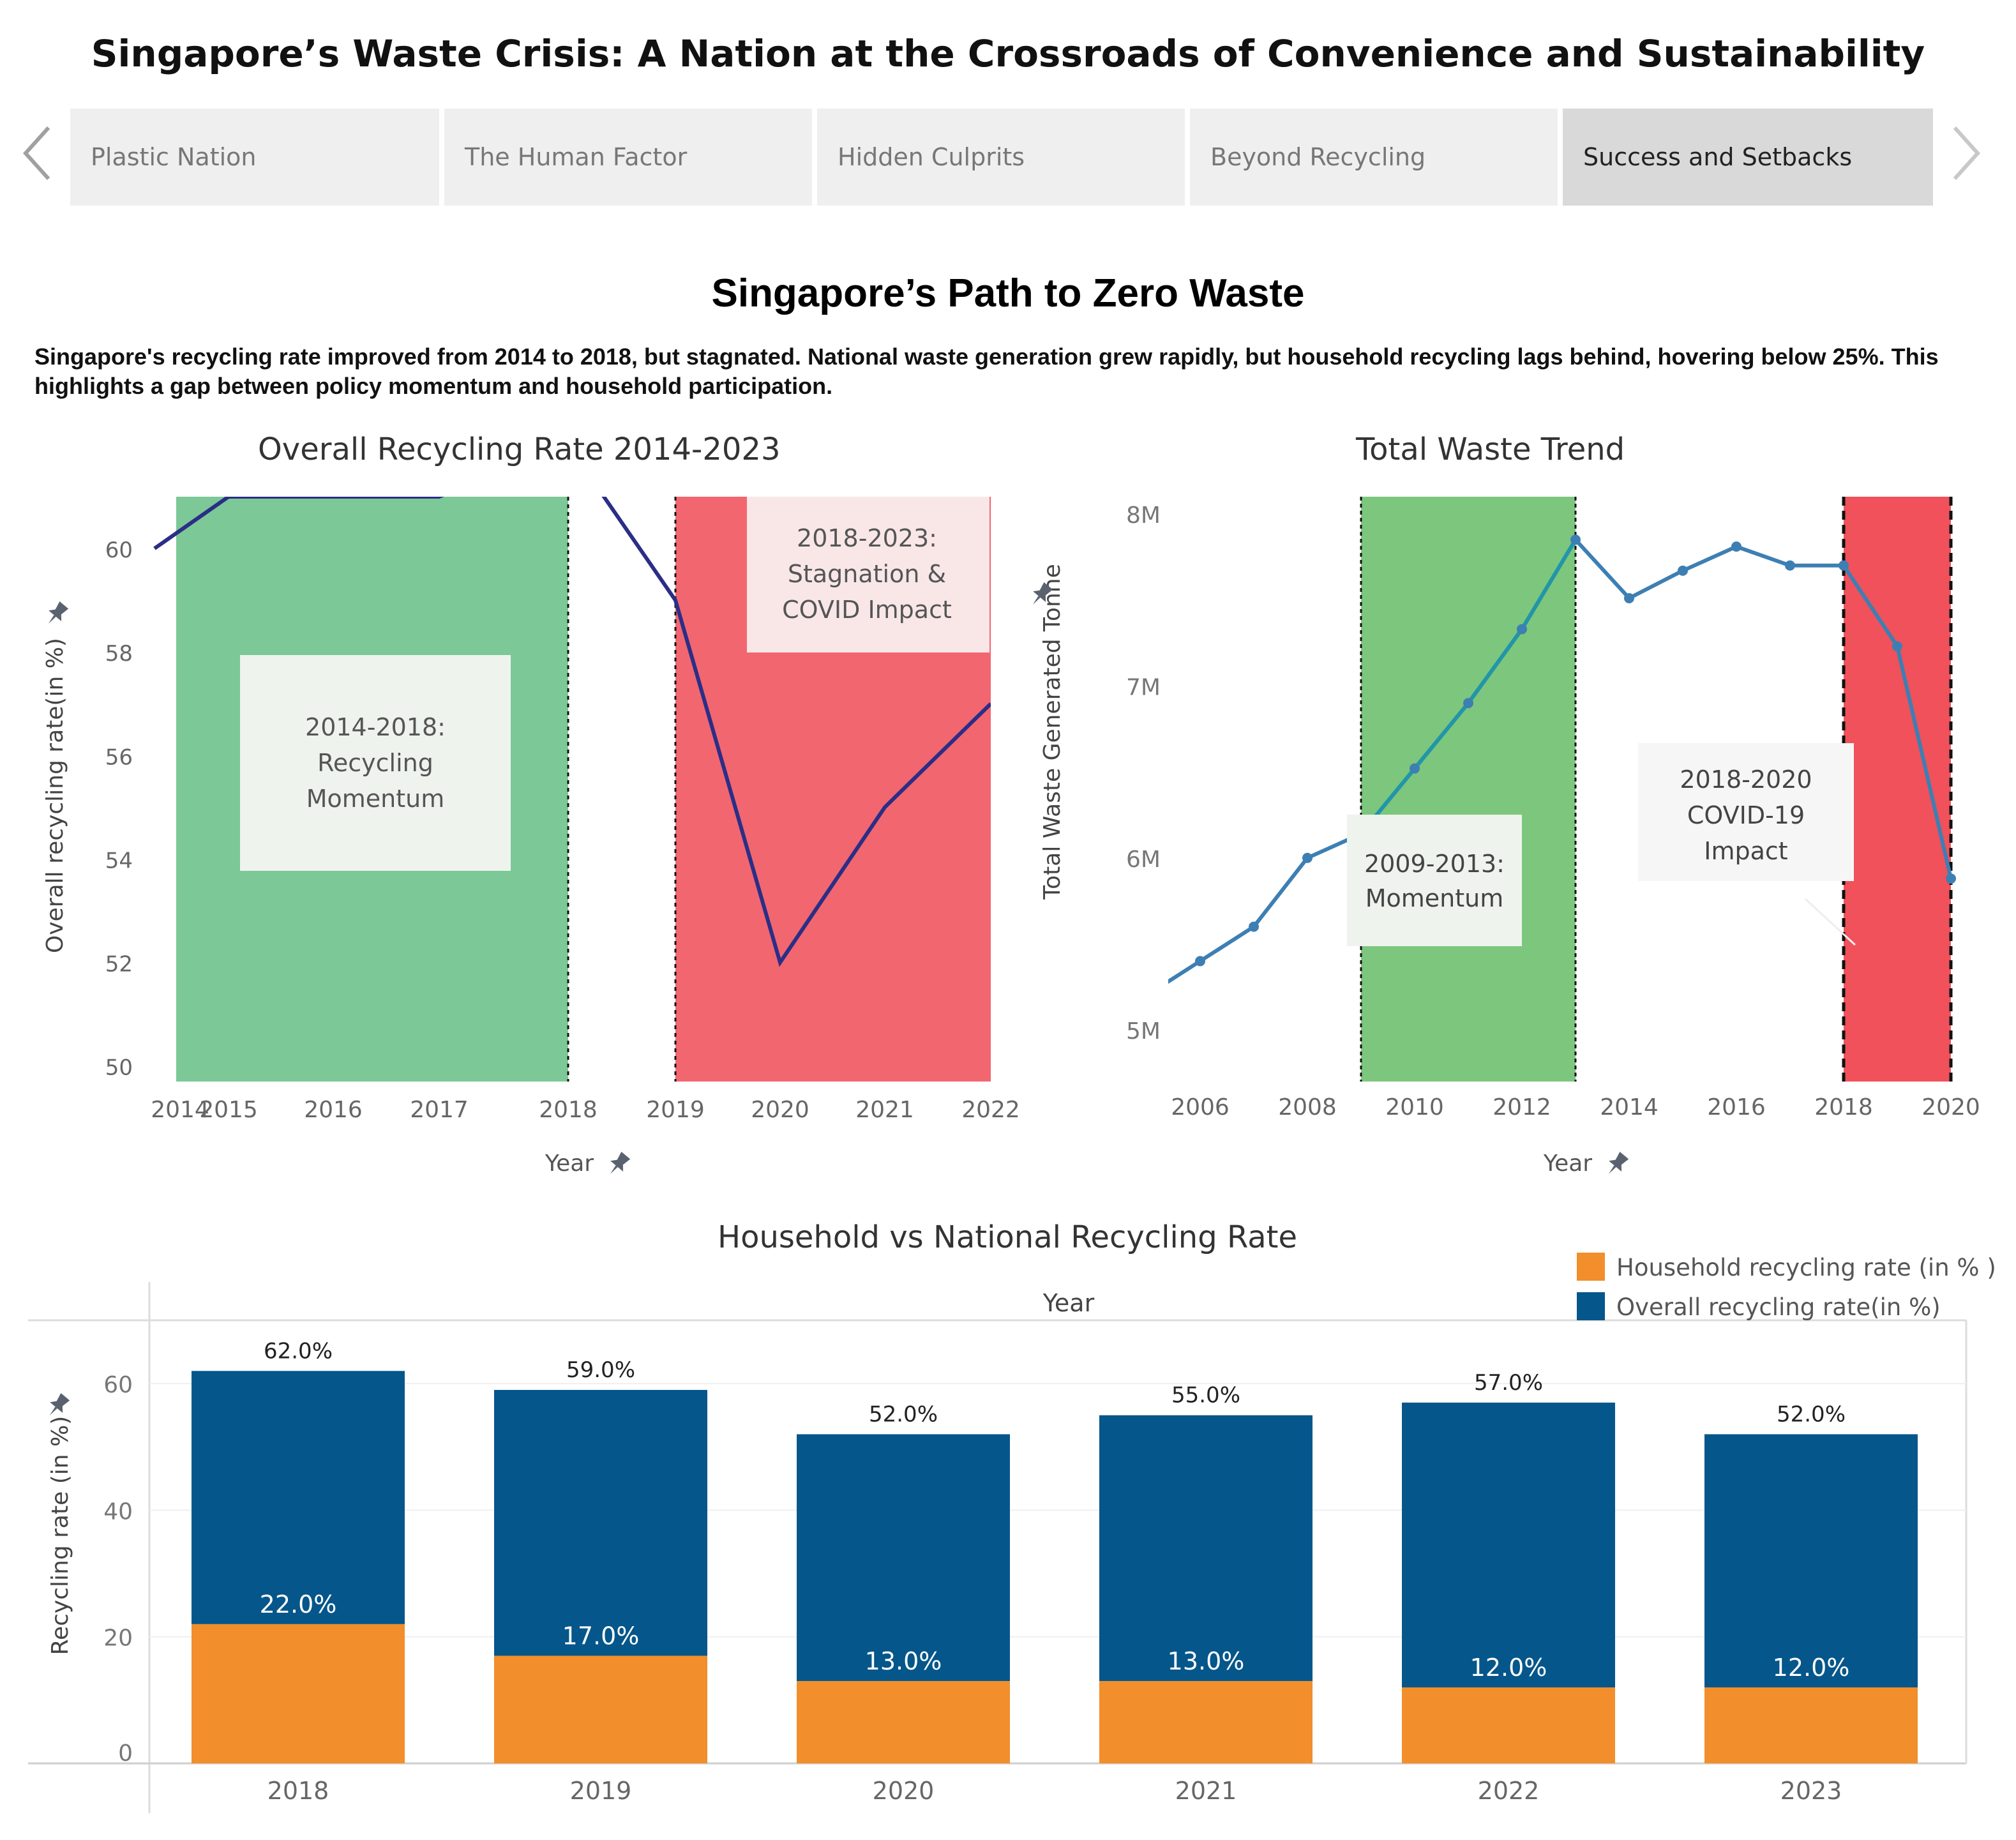 The image size is (2016, 1840). What do you see at coordinates (1205, 1396) in the screenshot?
I see `bar-label-overall: 55.0%` at bounding box center [1205, 1396].